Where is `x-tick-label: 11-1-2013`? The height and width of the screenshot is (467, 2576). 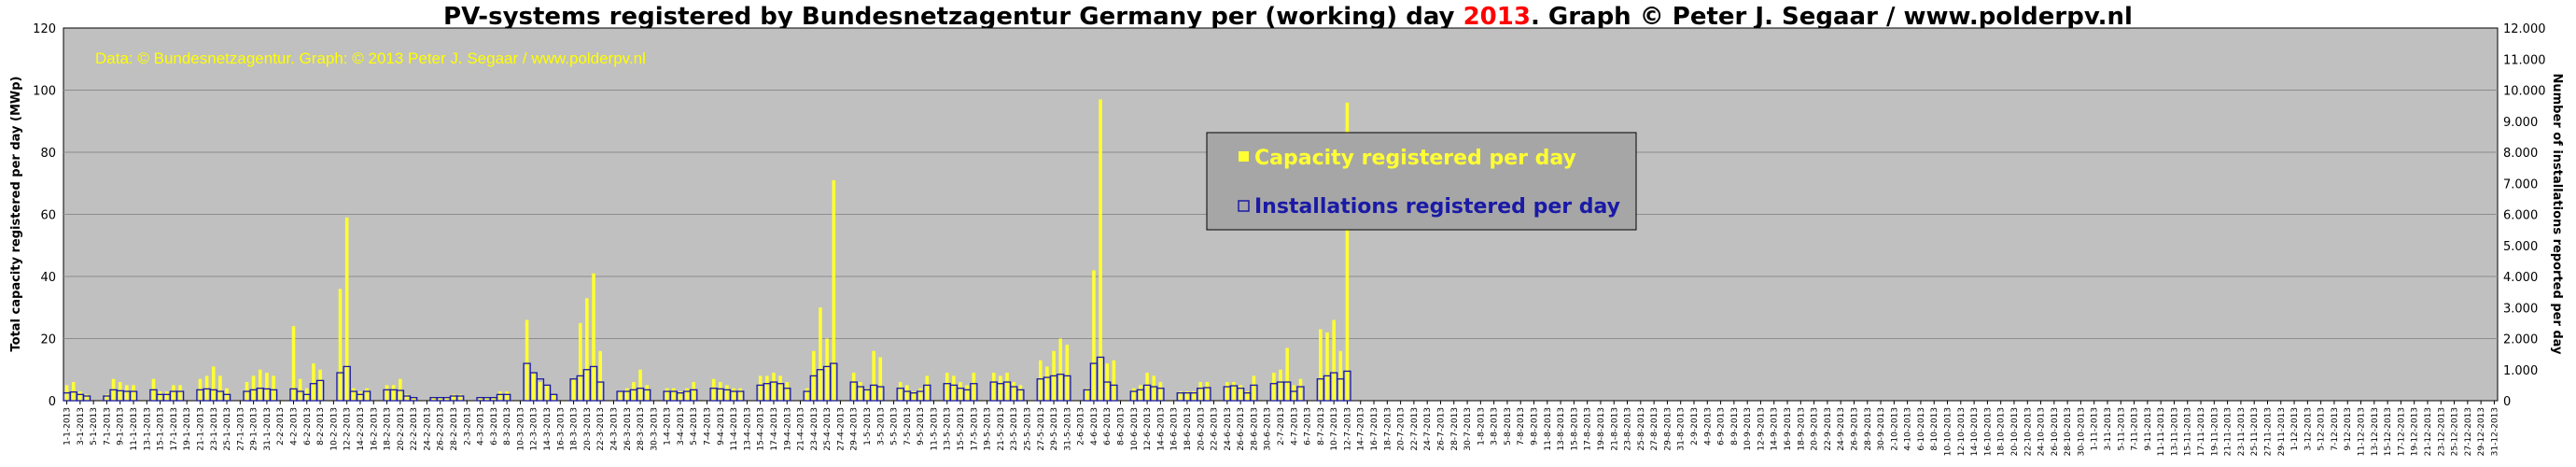 x-tick-label: 11-1-2013 is located at coordinates (134, 429).